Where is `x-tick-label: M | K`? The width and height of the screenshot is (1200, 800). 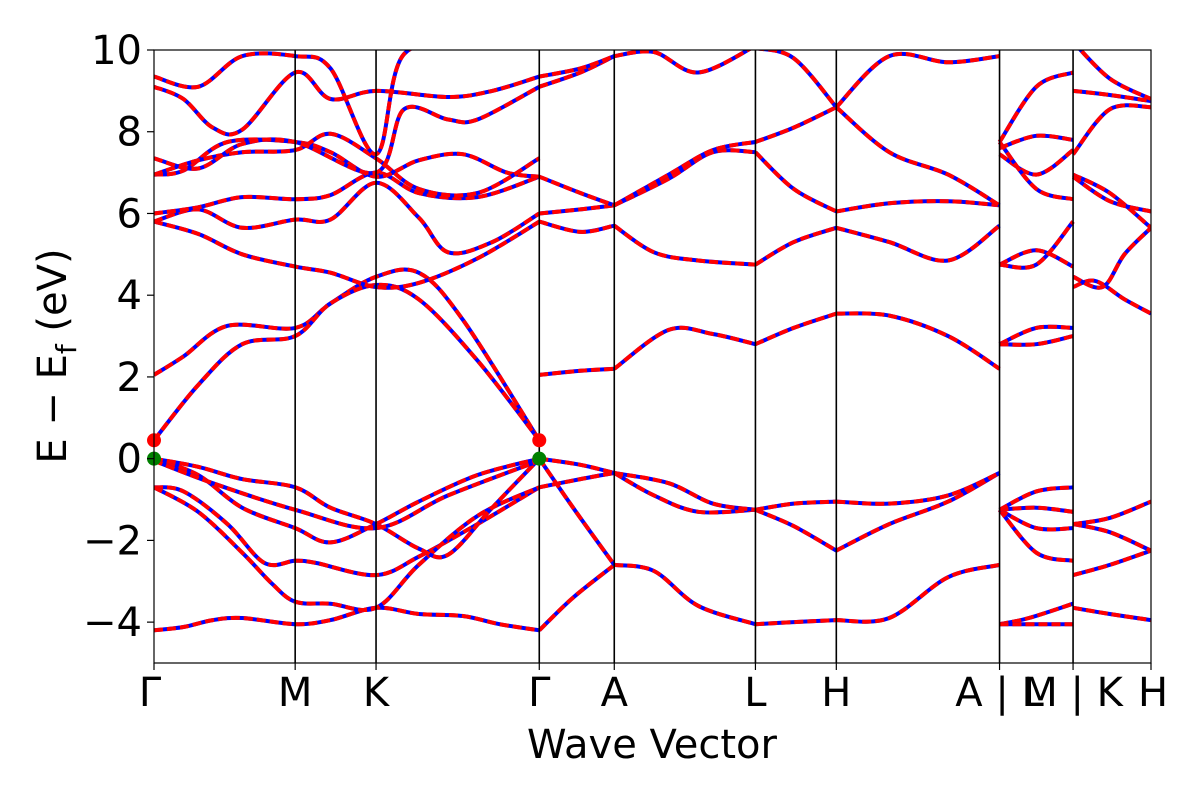 x-tick-label: M | K is located at coordinates (1073, 693).